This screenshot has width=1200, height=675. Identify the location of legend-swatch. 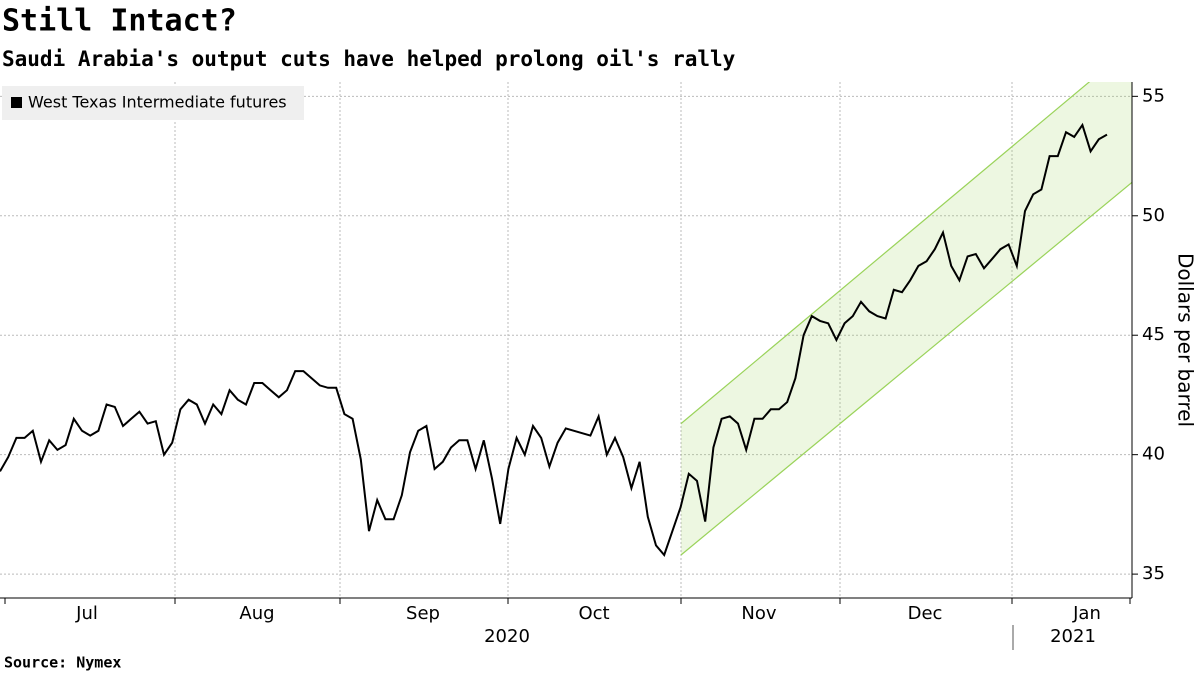
(16, 102).